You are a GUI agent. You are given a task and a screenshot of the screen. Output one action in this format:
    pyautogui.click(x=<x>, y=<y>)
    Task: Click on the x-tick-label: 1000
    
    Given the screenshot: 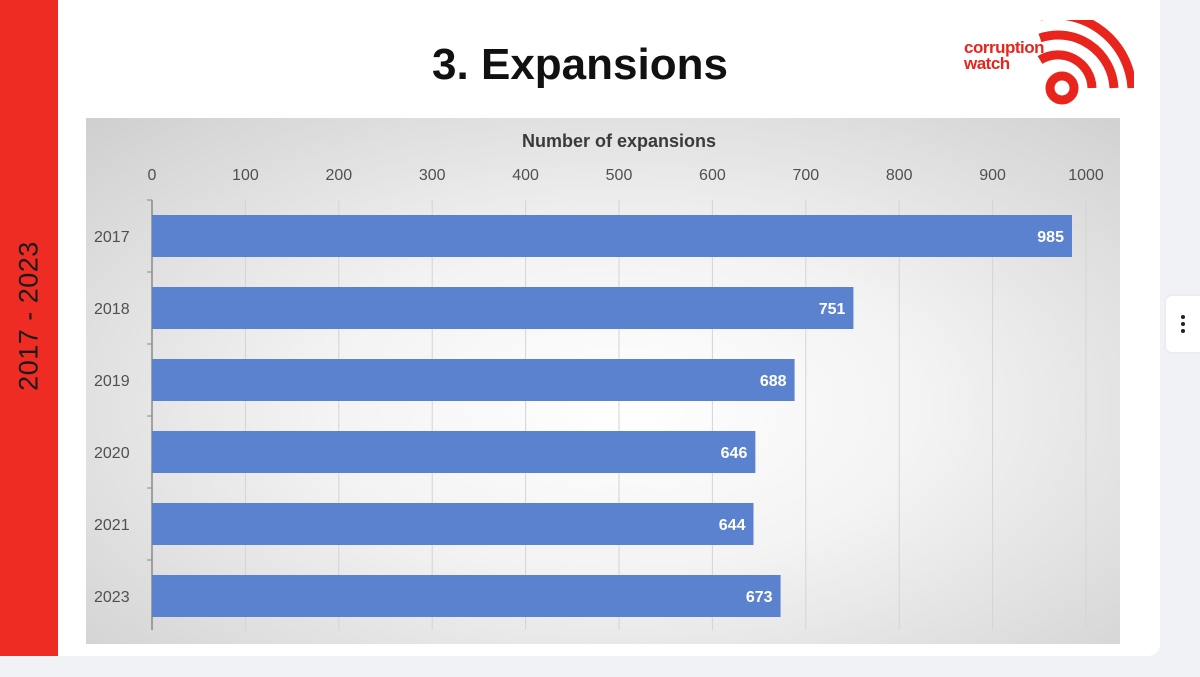 What is the action you would take?
    pyautogui.click(x=1086, y=175)
    